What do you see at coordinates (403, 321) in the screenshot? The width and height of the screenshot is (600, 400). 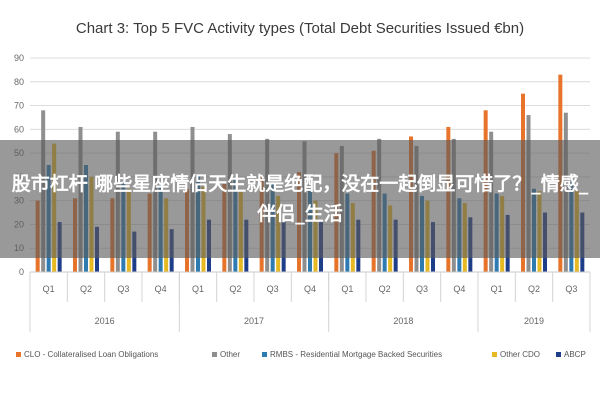 I see `x-group-label: 2018` at bounding box center [403, 321].